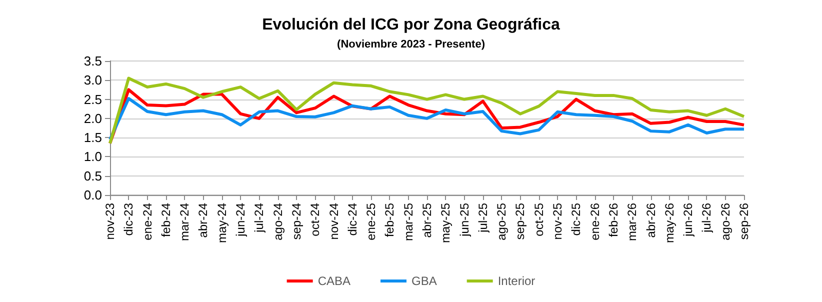 The image size is (822, 302). Describe the element at coordinates (277, 221) in the screenshot. I see `x-tick-label: ago-24` at that location.